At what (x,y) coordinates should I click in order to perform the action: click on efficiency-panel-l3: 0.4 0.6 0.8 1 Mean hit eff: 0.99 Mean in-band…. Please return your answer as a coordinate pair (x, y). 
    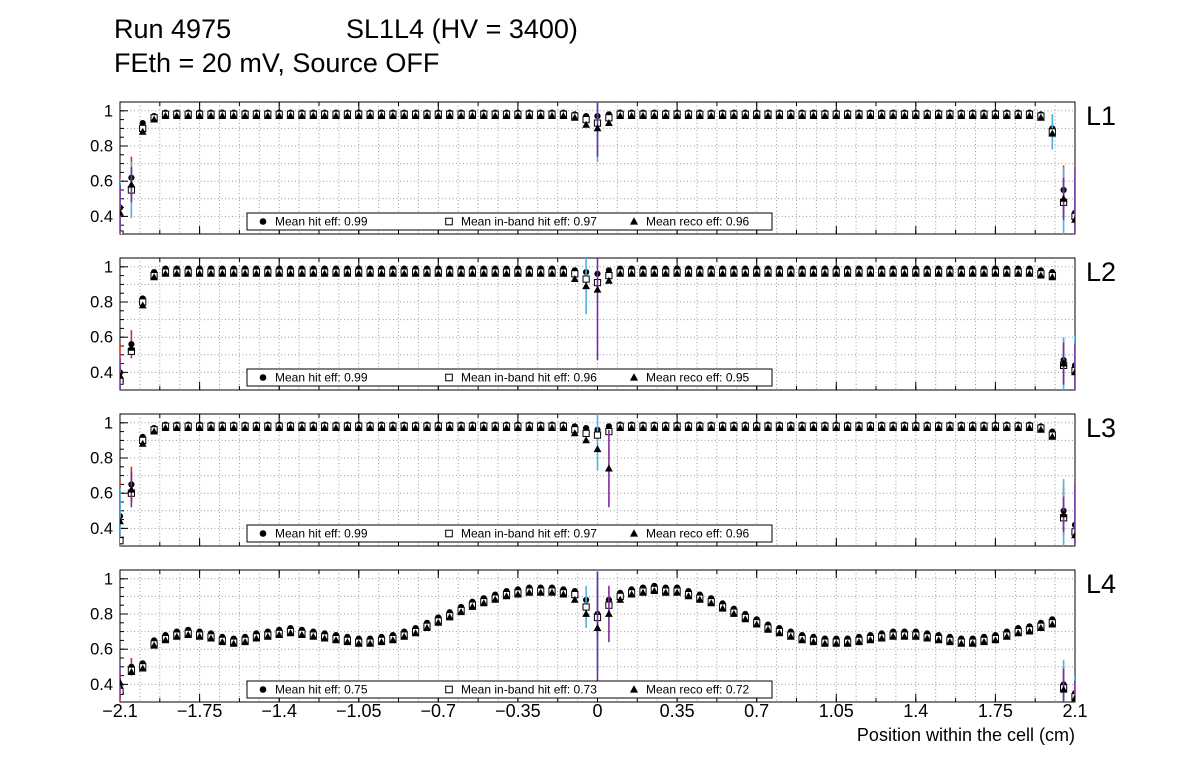
    Looking at the image, I should click on (603, 480).